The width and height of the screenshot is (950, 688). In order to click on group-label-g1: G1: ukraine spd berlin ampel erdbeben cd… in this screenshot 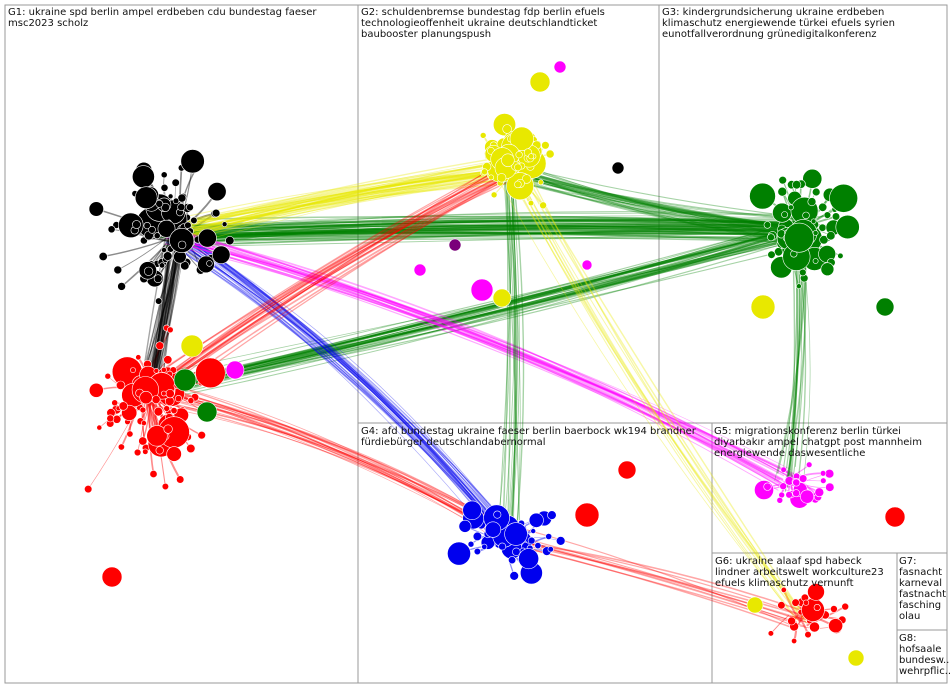, I will do `click(162, 18)`.